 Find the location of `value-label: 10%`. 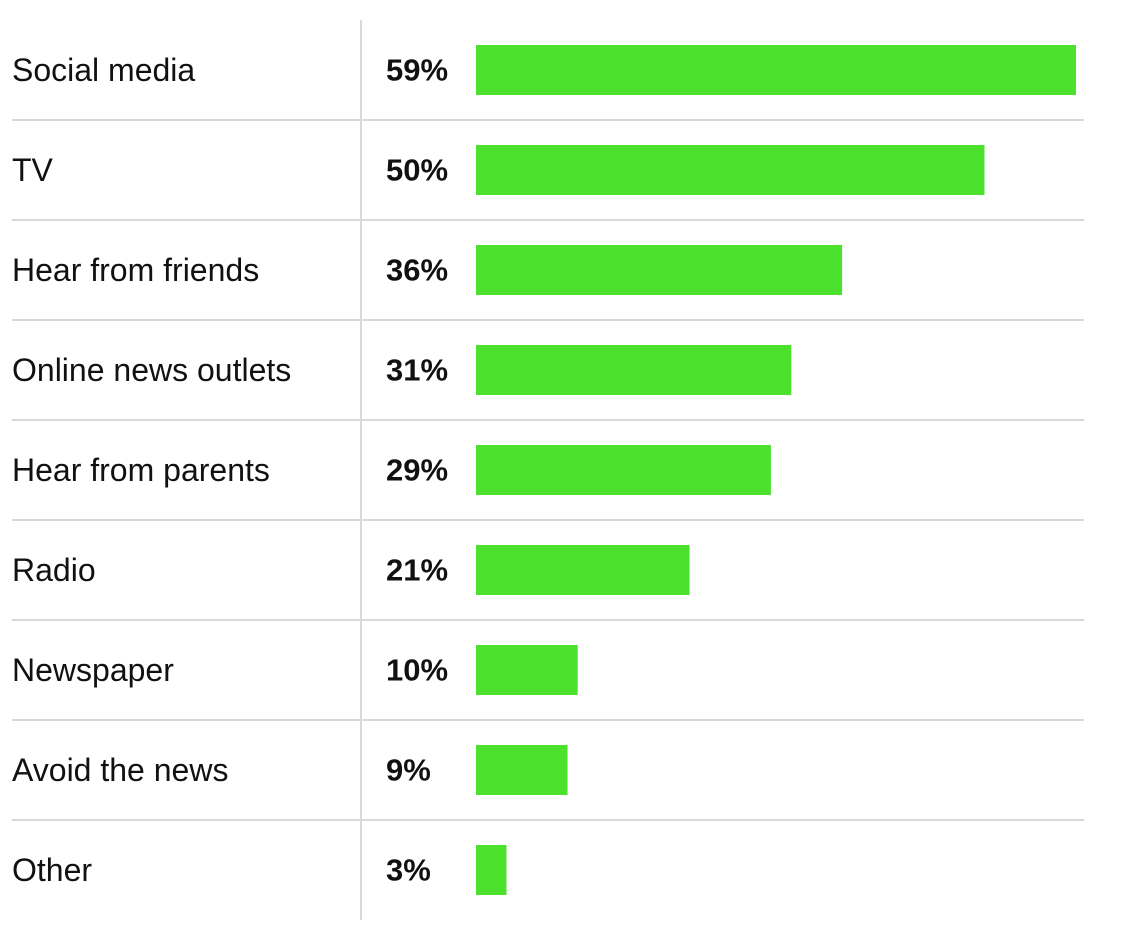

value-label: 10% is located at coordinates (417, 670).